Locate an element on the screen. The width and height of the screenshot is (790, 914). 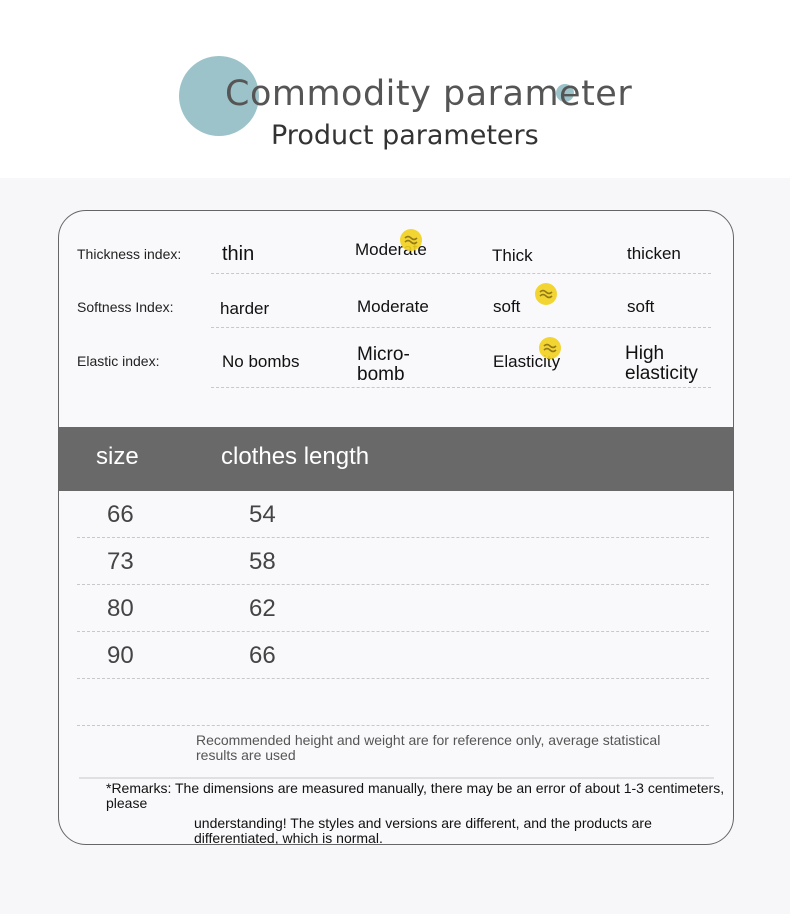
column-header-size: size is located at coordinates (117, 456).